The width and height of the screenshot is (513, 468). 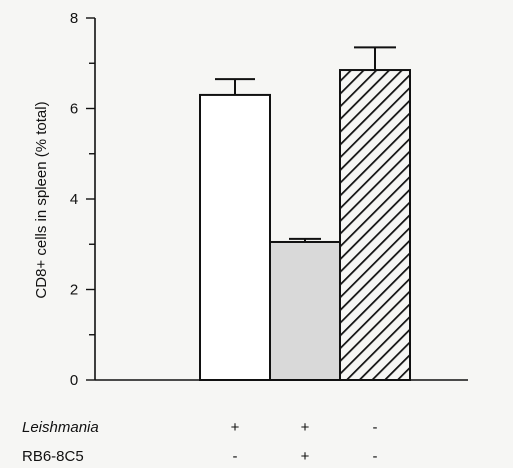 I want to click on y-axis-title: CD8+ cells in spleen (% total), so click(x=41, y=199).